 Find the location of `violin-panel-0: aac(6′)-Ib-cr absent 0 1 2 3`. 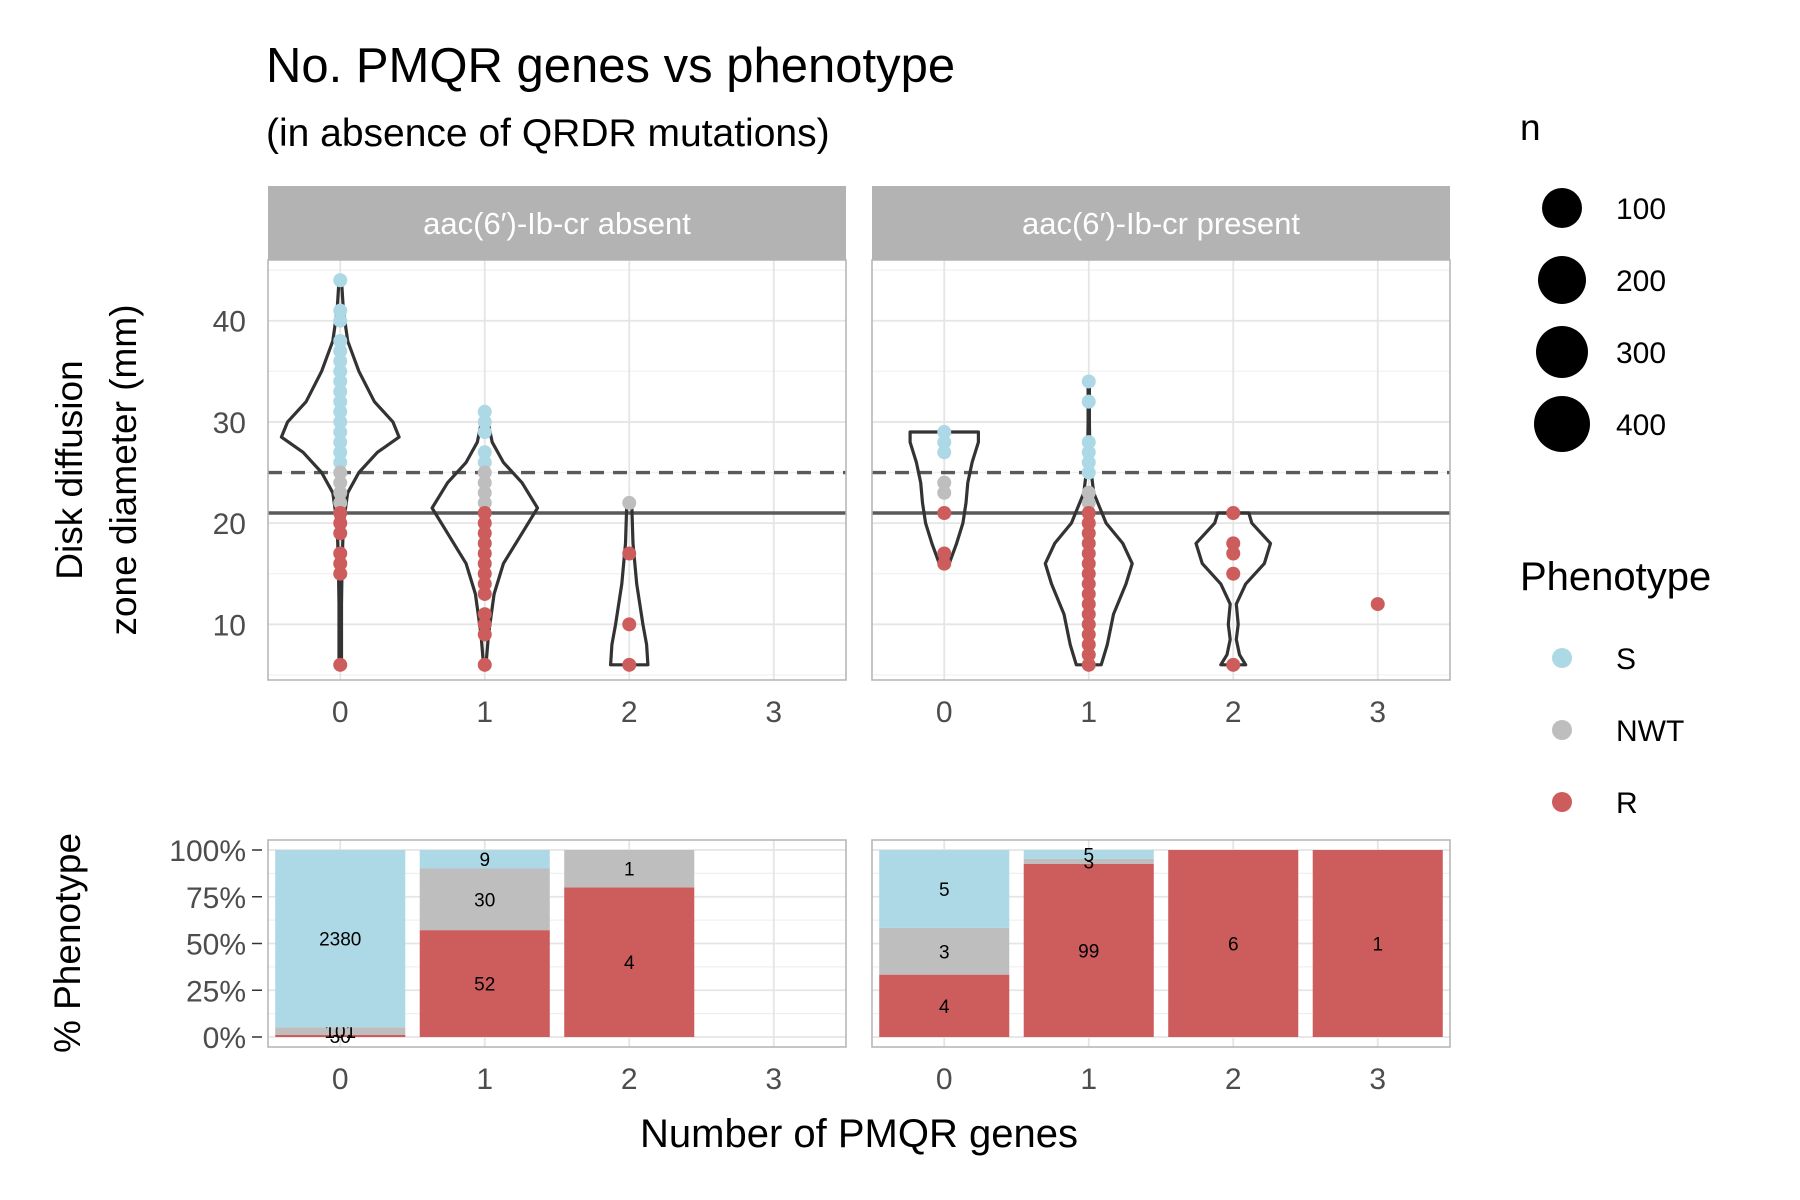

violin-panel-0: aac(6′)-Ib-cr absent 0 1 2 3 is located at coordinates (557, 457).